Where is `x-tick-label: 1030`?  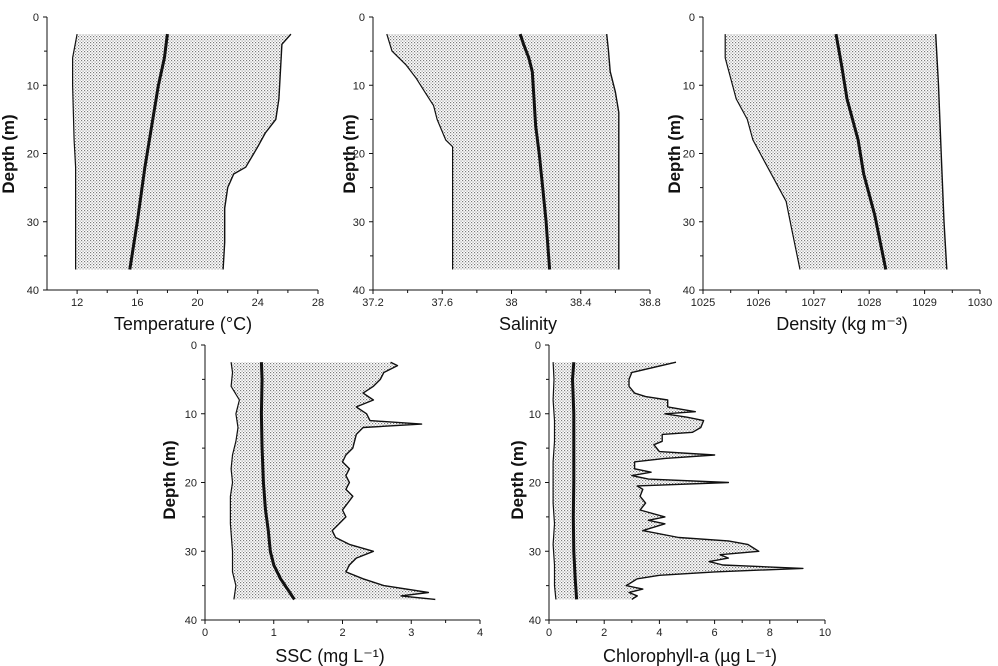 x-tick-label: 1030 is located at coordinates (980, 303).